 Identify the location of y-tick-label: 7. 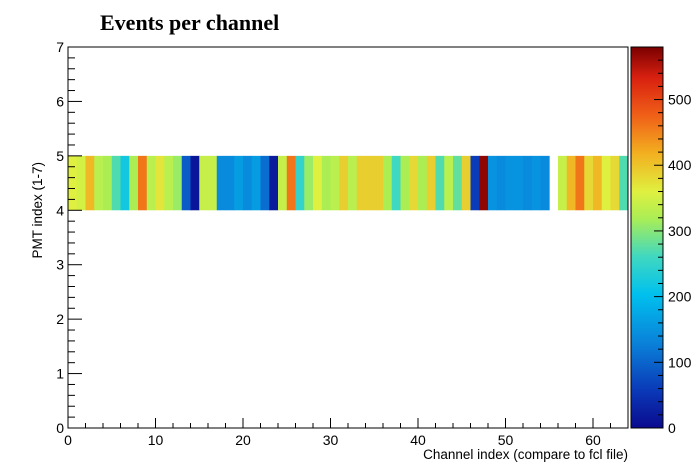
(60, 47).